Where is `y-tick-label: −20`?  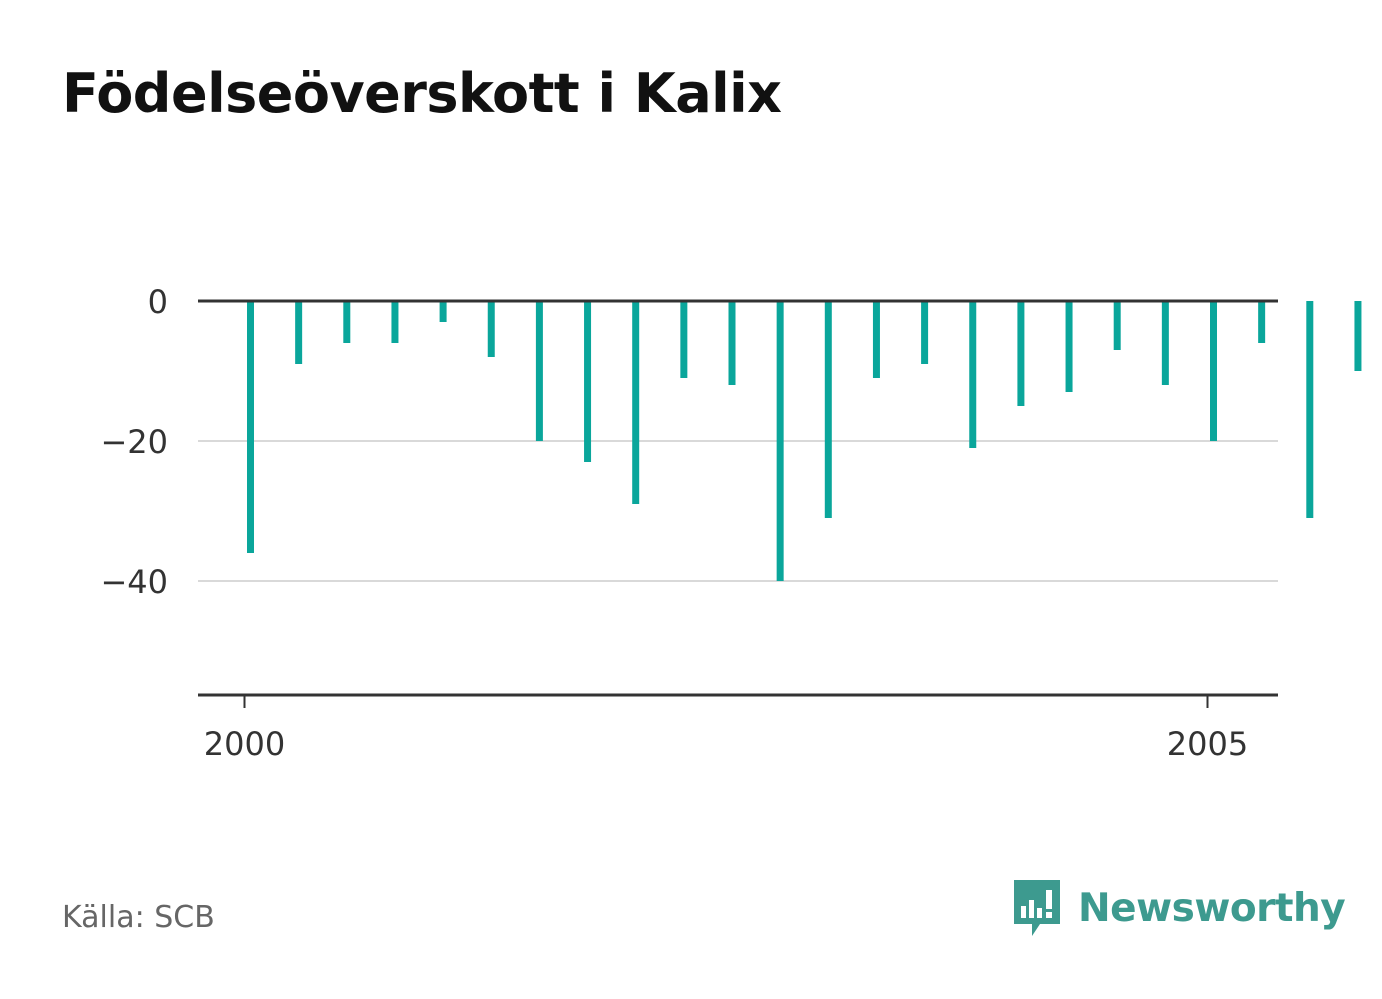 y-tick-label: −20 is located at coordinates (134, 442).